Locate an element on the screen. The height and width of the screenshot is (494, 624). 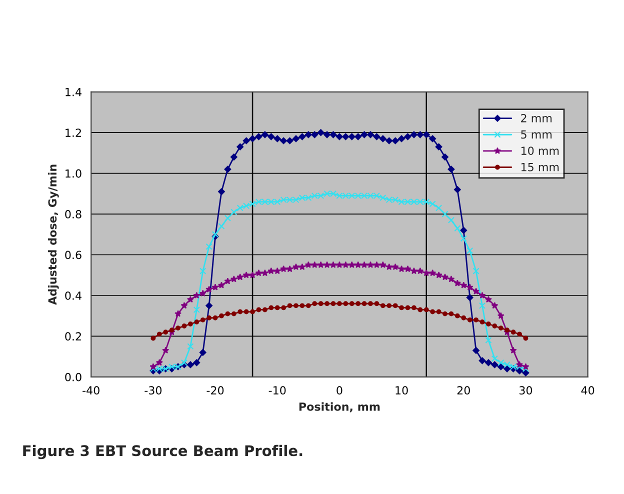
x-tick-label: 30 is located at coordinates (526, 390).